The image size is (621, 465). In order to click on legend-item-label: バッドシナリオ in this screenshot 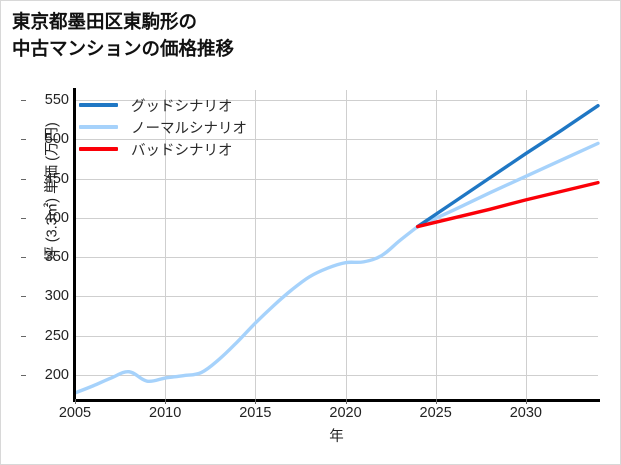, I will do `click(182, 150)`.